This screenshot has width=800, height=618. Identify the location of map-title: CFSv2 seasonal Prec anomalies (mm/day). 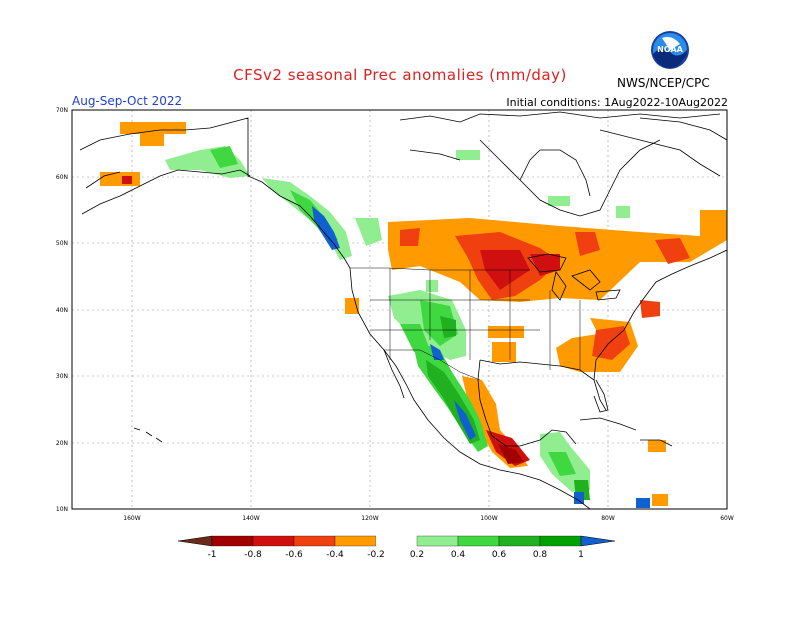
(400, 75).